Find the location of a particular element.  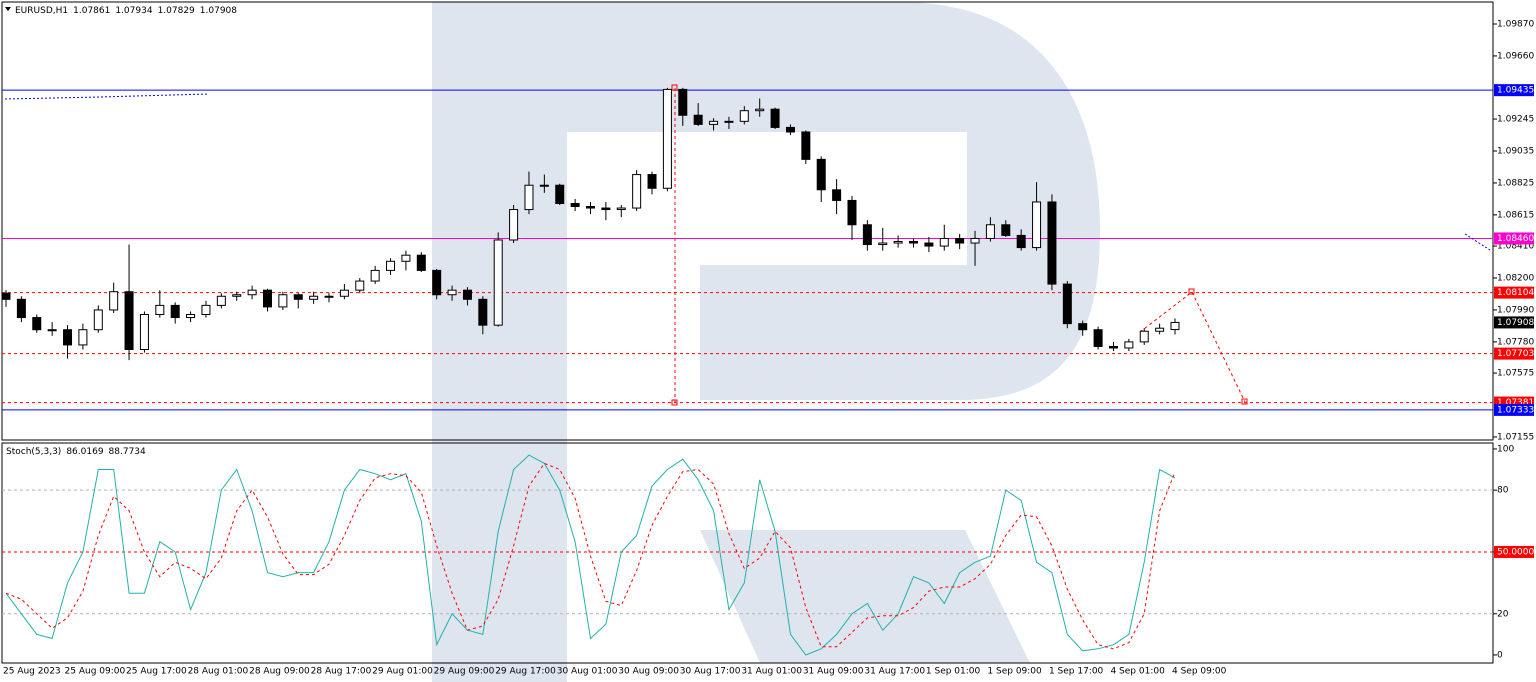

x-tick-label: 25 Aug 17:00 is located at coordinates (156, 672).